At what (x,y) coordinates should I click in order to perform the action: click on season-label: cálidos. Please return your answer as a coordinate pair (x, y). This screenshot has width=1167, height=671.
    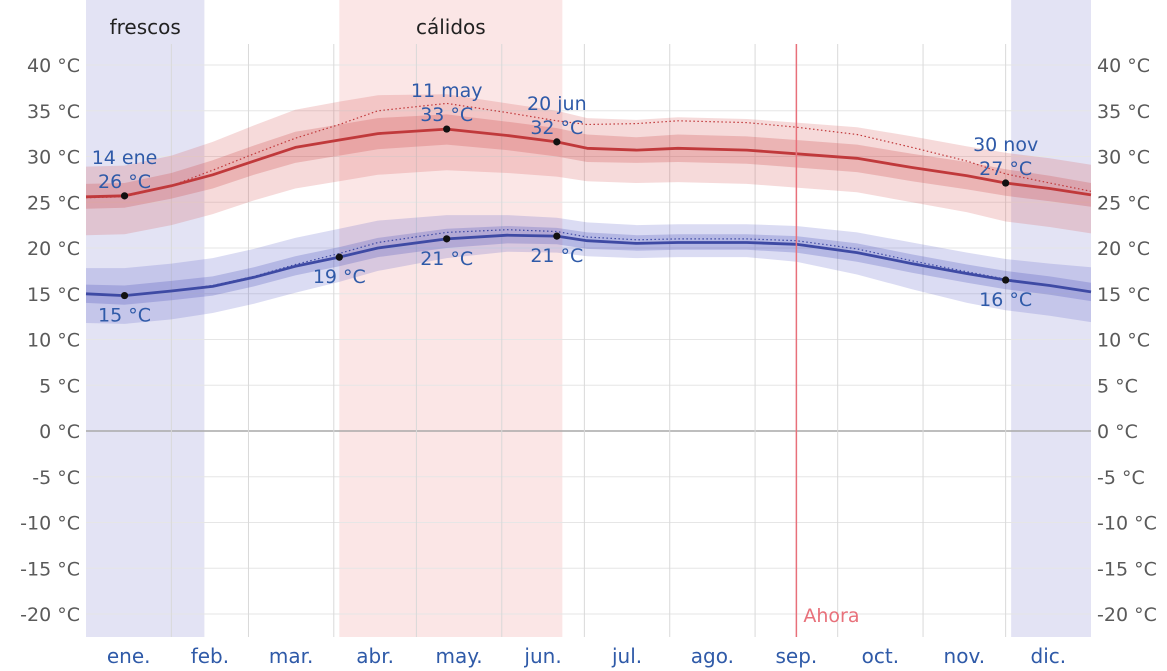
    Looking at the image, I should click on (451, 27).